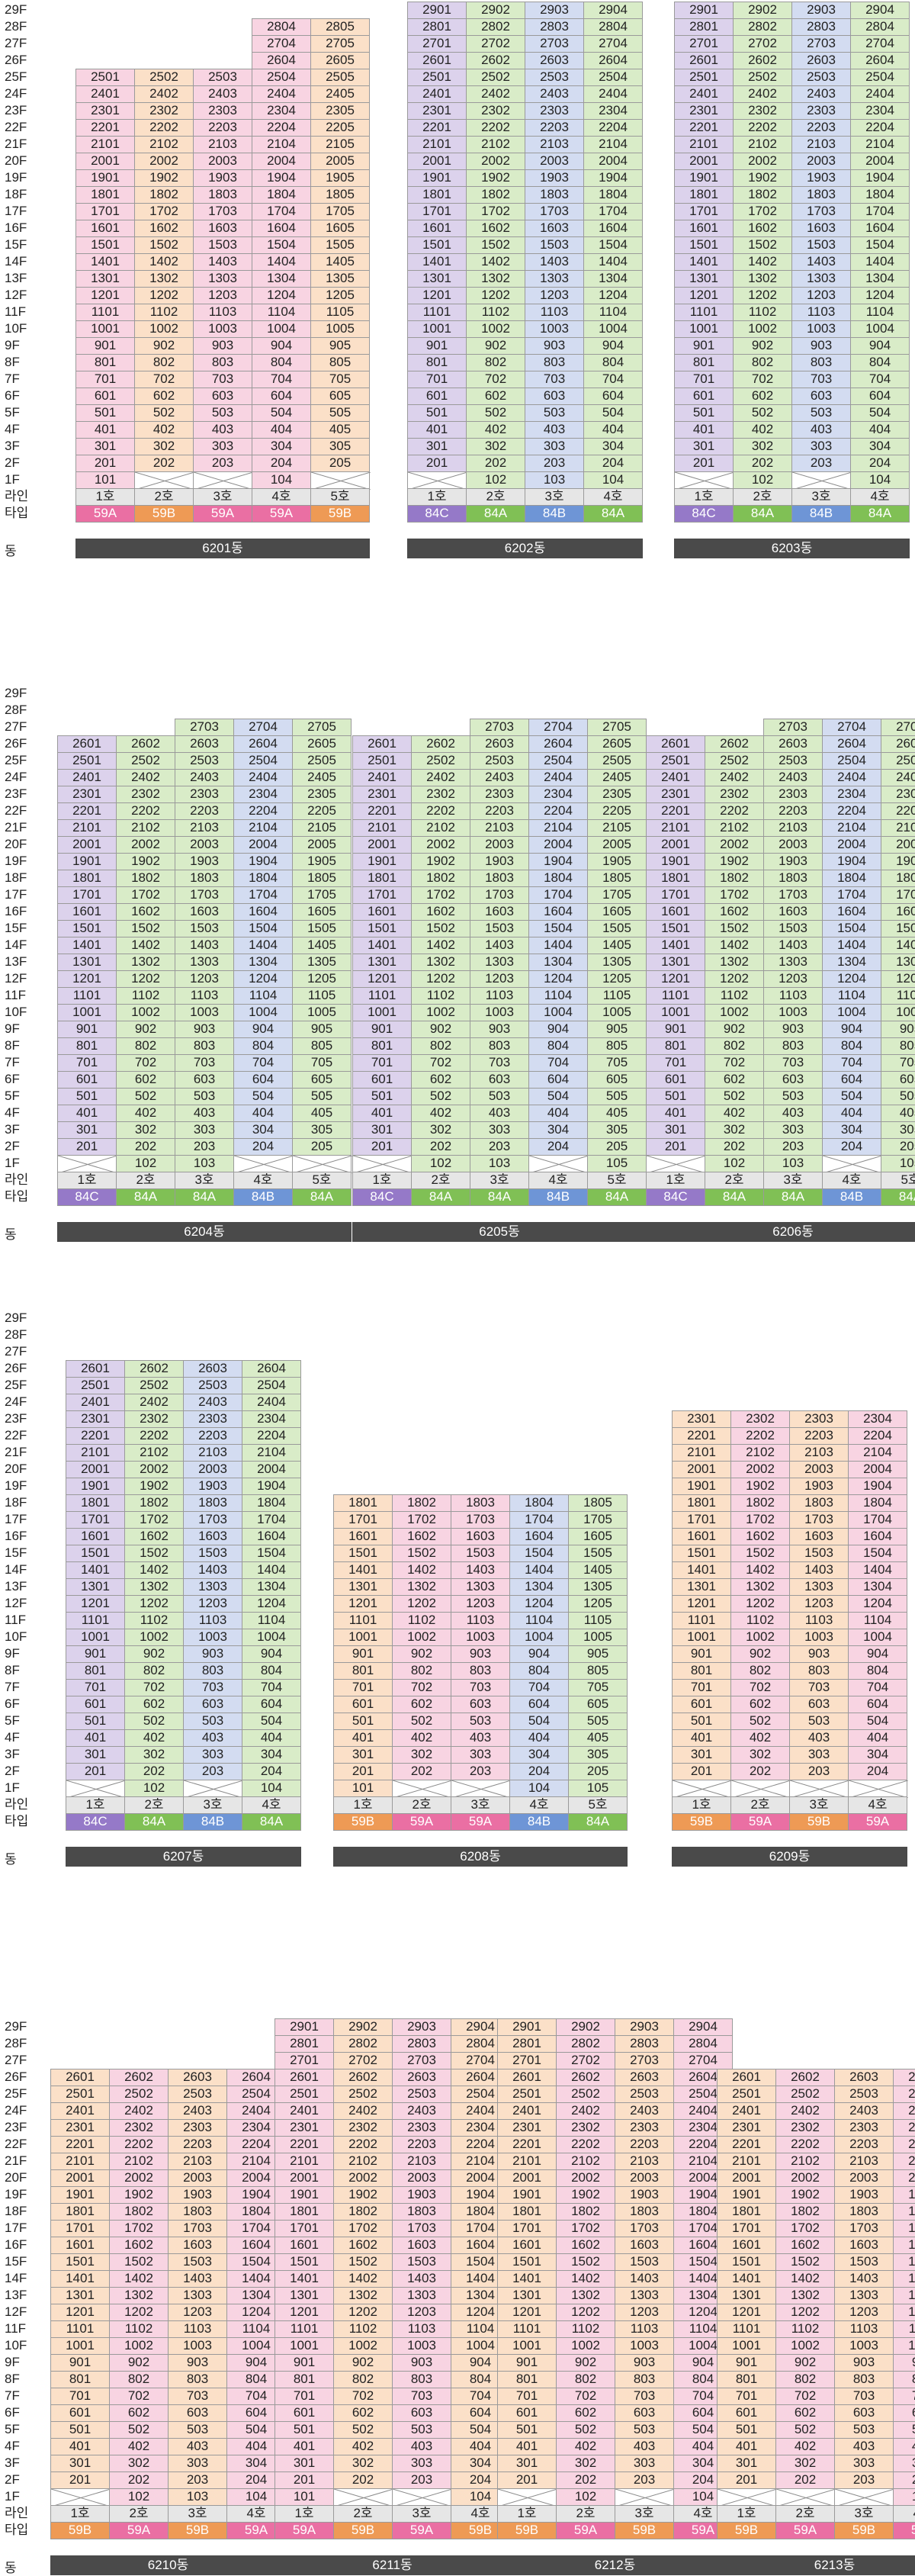 The image size is (915, 2576). Describe the element at coordinates (145, 777) in the screenshot. I see `unit-cell: 2402` at that location.